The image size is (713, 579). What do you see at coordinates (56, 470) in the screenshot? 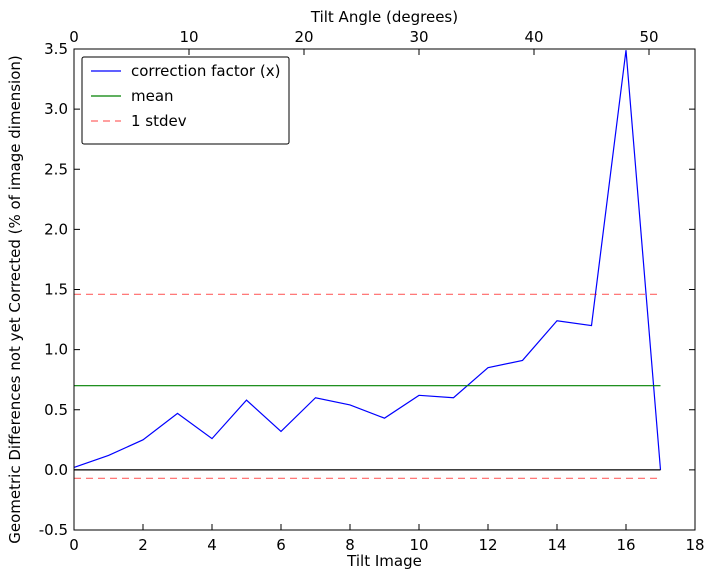
I see `y-tick-label: 0.0` at bounding box center [56, 470].